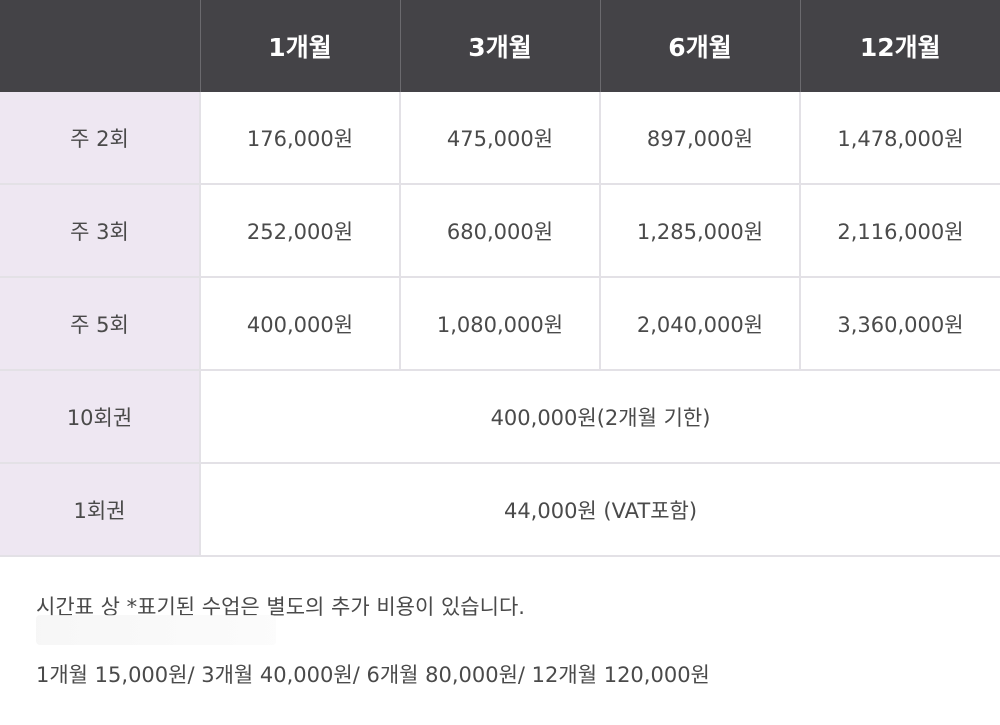 This screenshot has height=725, width=1000. Describe the element at coordinates (700, 324) in the screenshot. I see `price-cell: 2,040,000원` at that location.